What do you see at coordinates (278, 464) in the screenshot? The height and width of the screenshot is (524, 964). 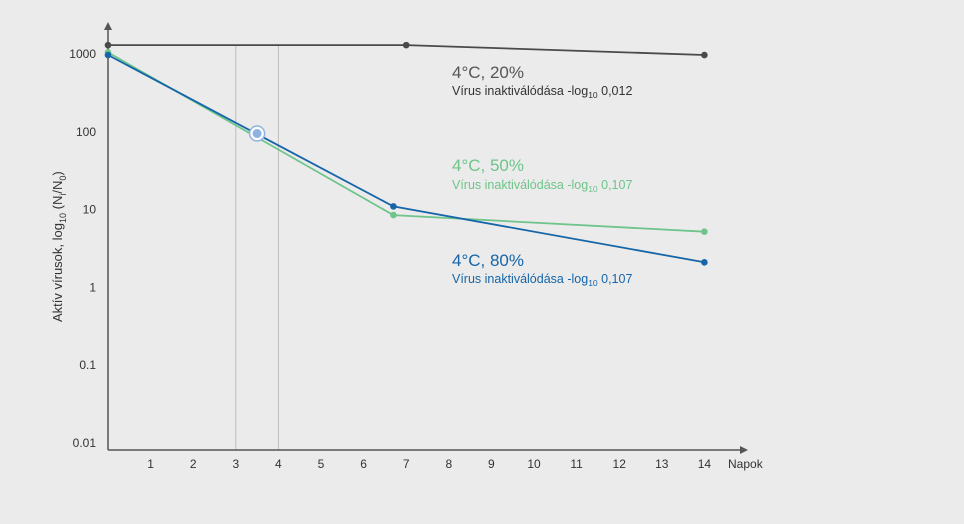 I see `x-tick-label: 4` at bounding box center [278, 464].